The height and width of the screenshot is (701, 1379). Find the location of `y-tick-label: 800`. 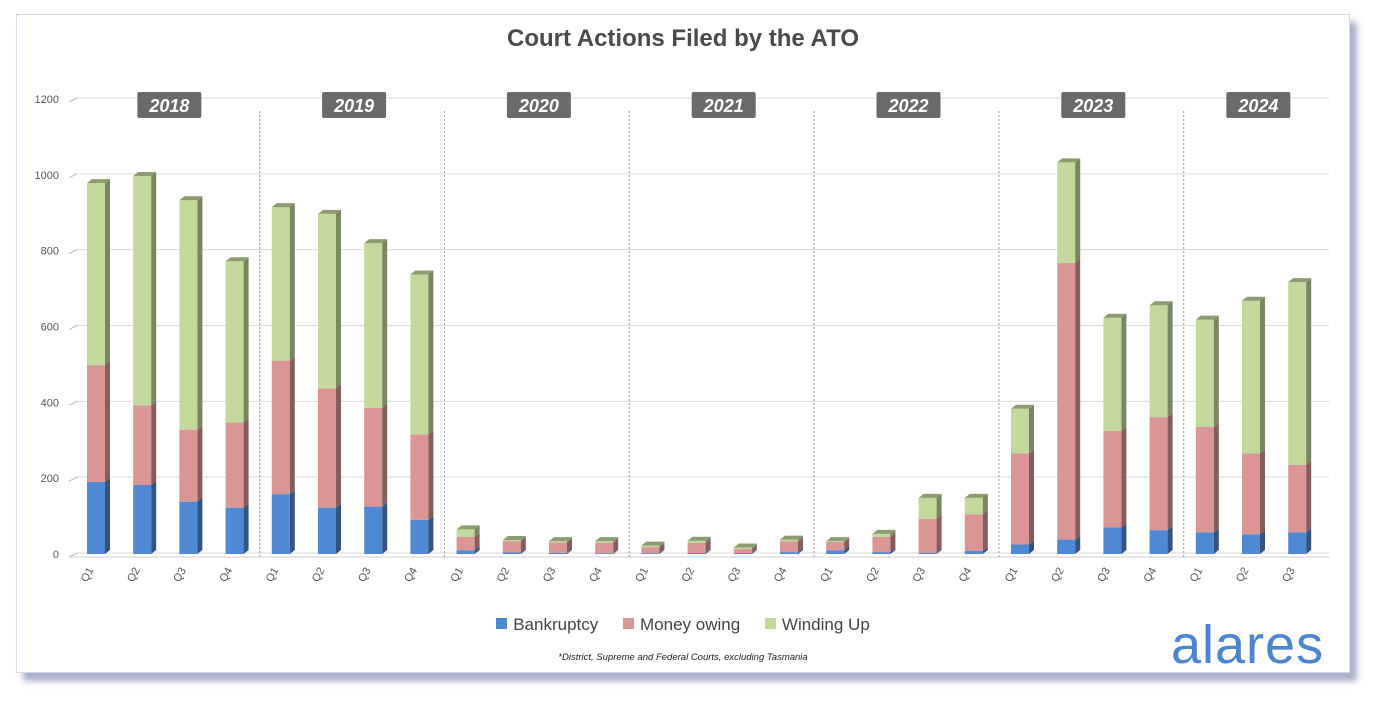

y-tick-label: 800 is located at coordinates (50, 252).